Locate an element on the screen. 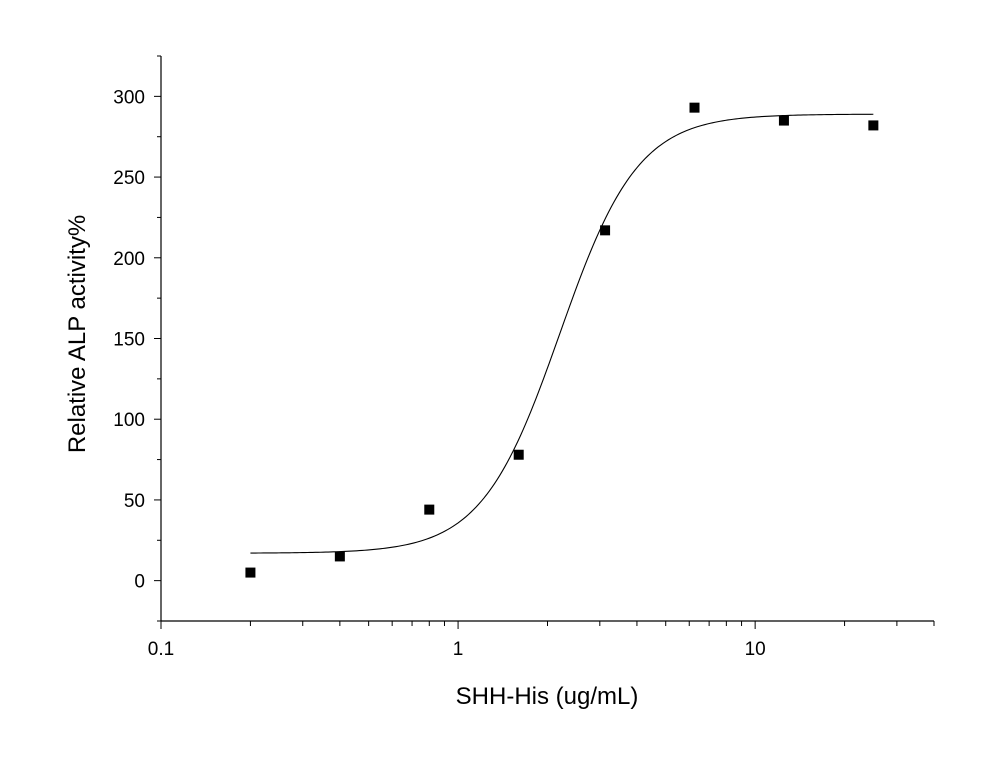 This screenshot has width=992, height=769. x-ticks: 0.1 1 10 is located at coordinates (541, 640).